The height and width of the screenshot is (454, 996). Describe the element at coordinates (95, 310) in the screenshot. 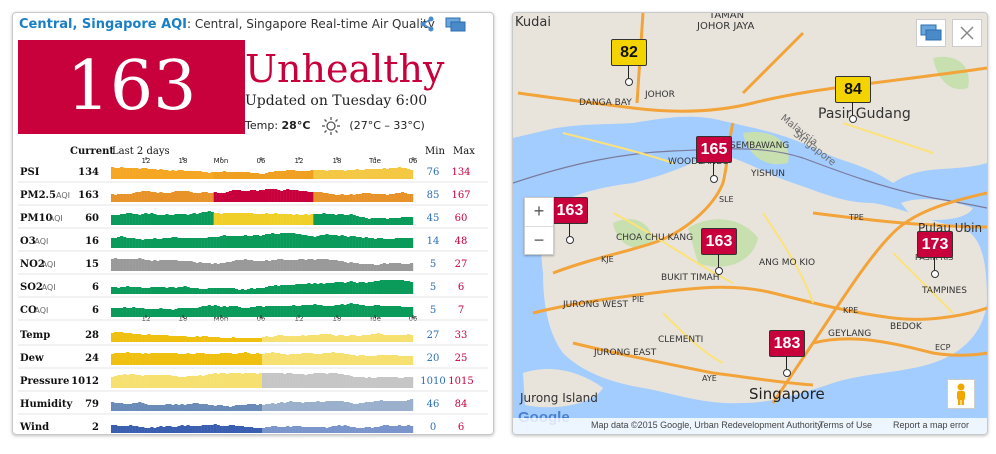

I see `row-current-value: 6` at that location.